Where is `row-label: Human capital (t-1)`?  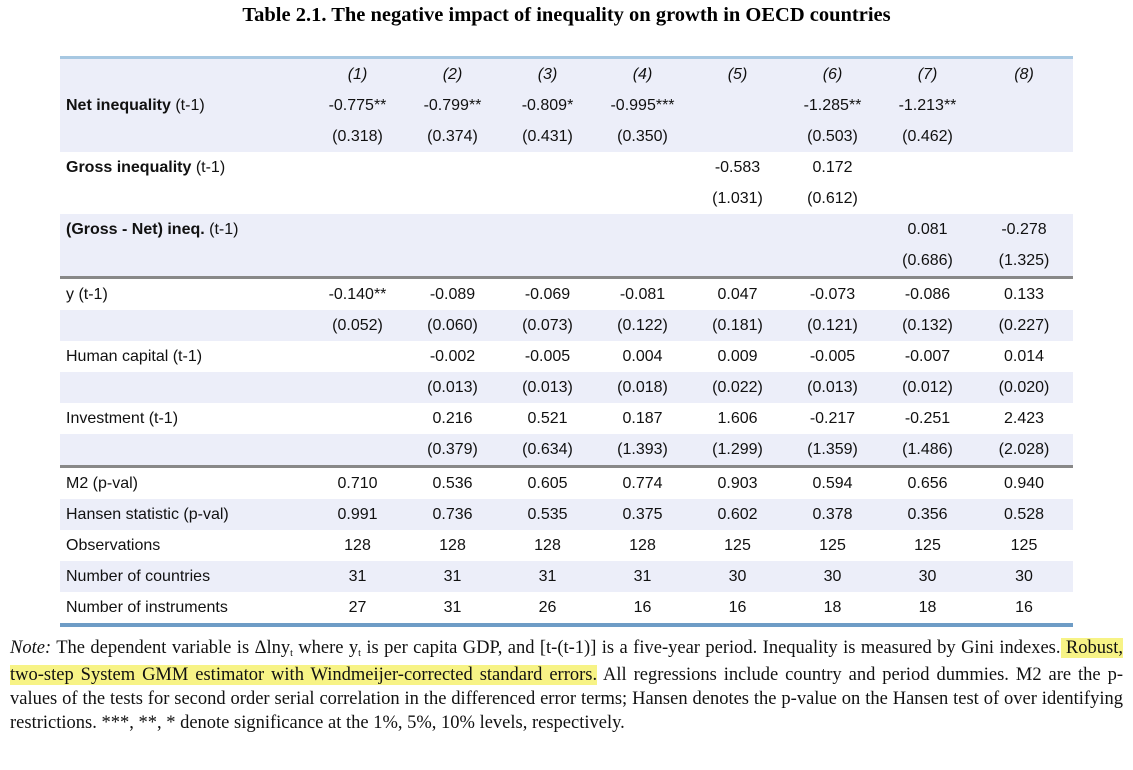 row-label: Human capital (t-1) is located at coordinates (185, 356).